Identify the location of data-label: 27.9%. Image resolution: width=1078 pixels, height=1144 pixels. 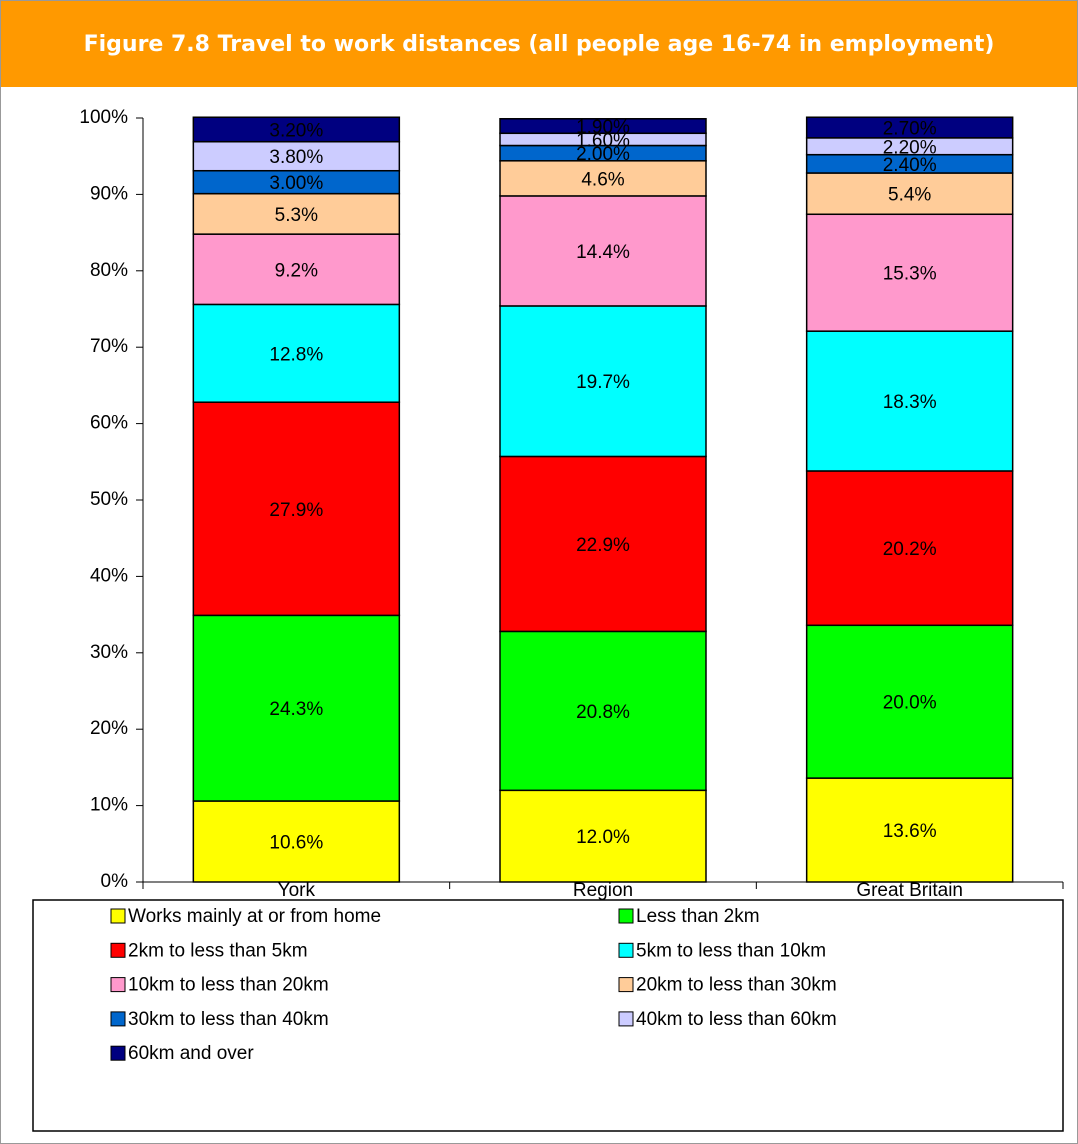
(296, 510).